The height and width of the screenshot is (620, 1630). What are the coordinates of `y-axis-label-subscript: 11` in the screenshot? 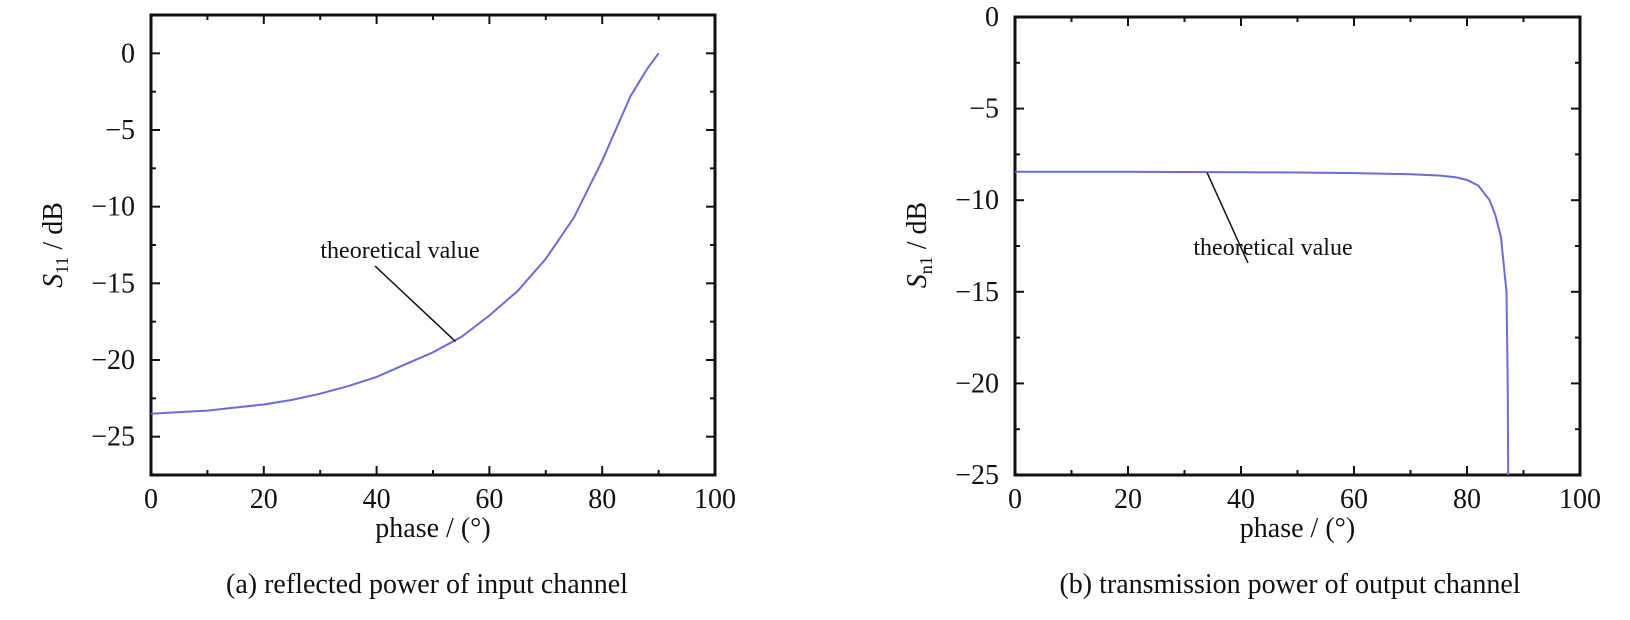 It's located at (62, 265).